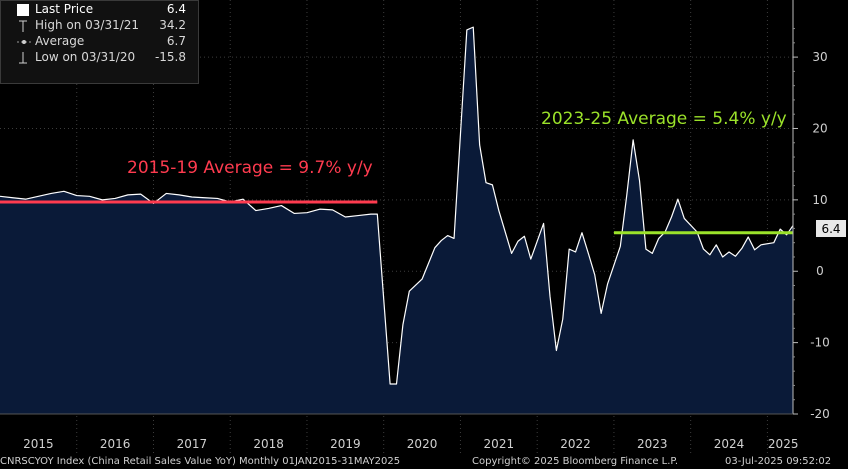  What do you see at coordinates (575, 461) in the screenshot?
I see `footer-copyright: Copyright© 2025 Bloomberg Finance L.P.` at bounding box center [575, 461].